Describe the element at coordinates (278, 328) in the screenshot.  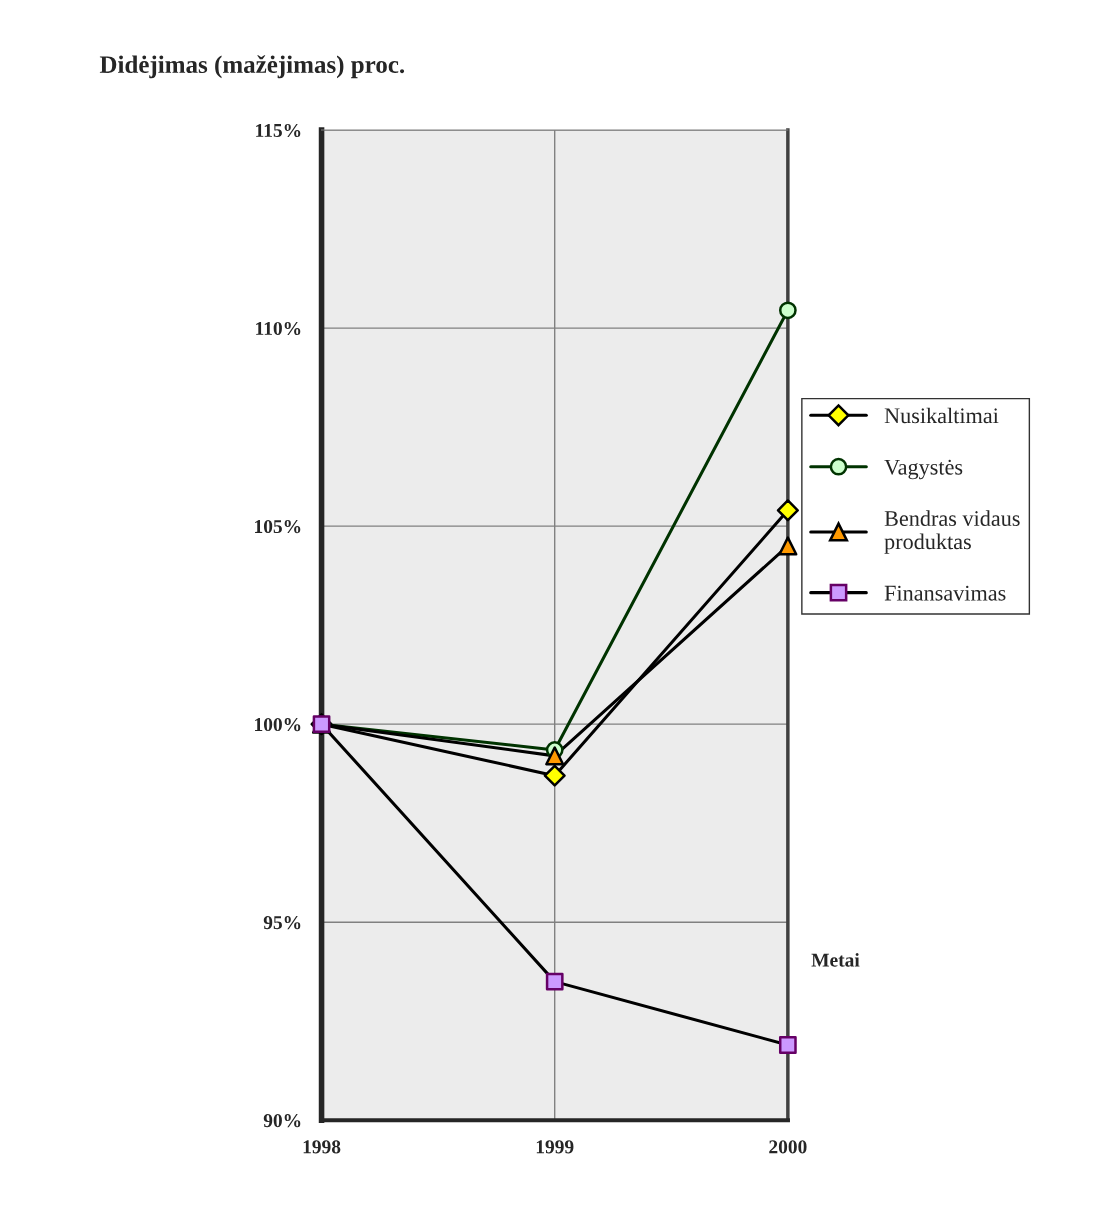
I see `y-tick-label: 110%` at that location.